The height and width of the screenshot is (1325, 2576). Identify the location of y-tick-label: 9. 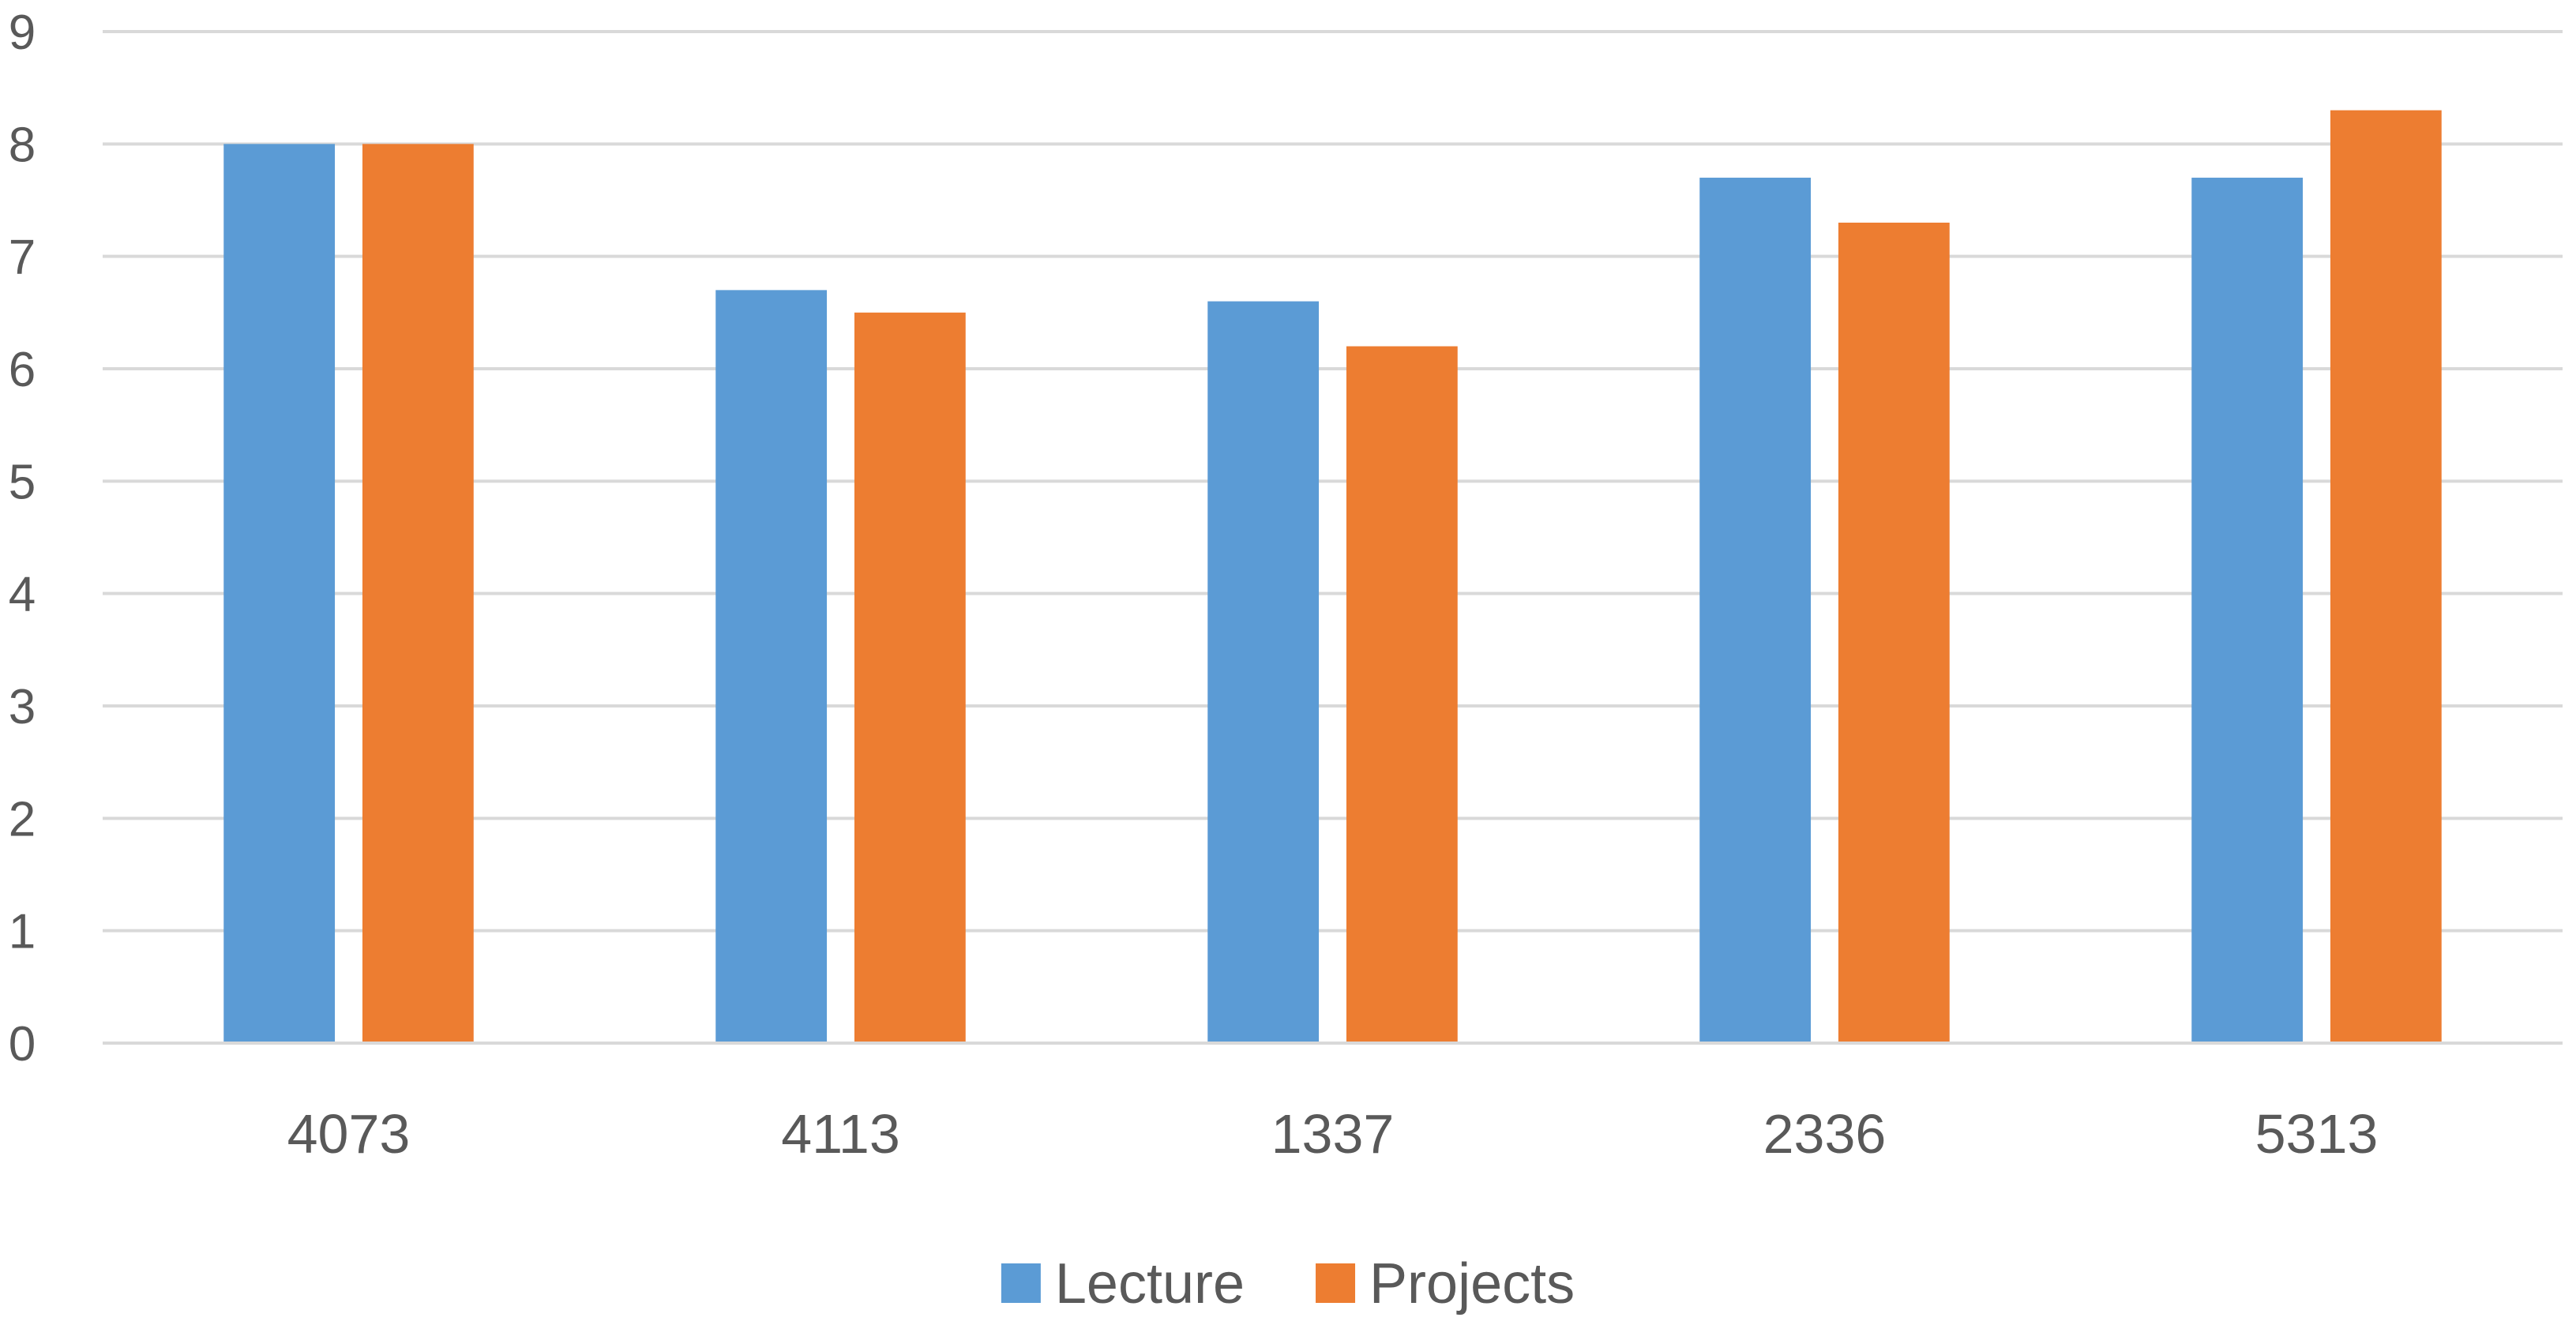
(22, 33).